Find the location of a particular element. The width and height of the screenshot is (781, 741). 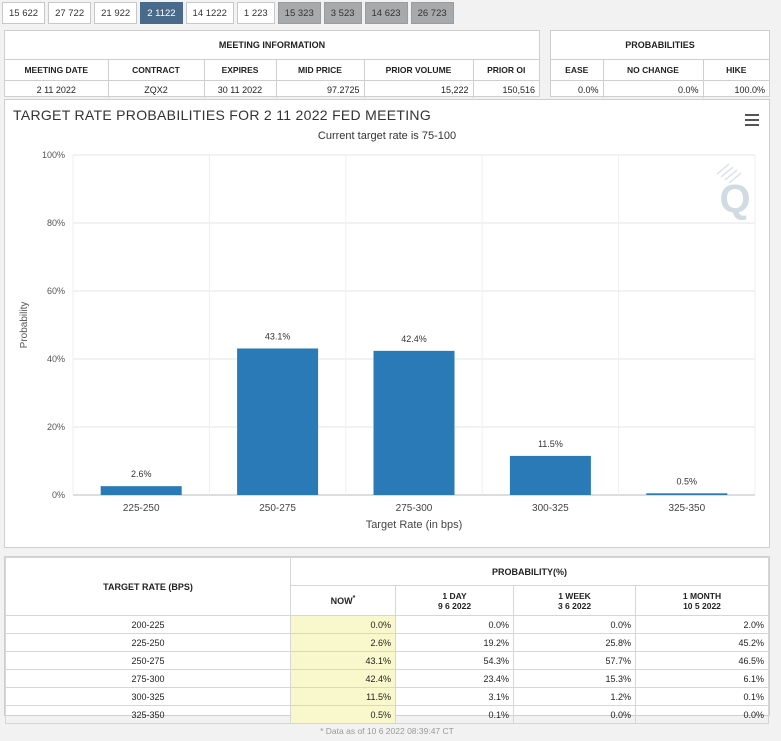

table-row: 225-250 2.6% 19.2% 25.8% 45.2% is located at coordinates (387, 642).